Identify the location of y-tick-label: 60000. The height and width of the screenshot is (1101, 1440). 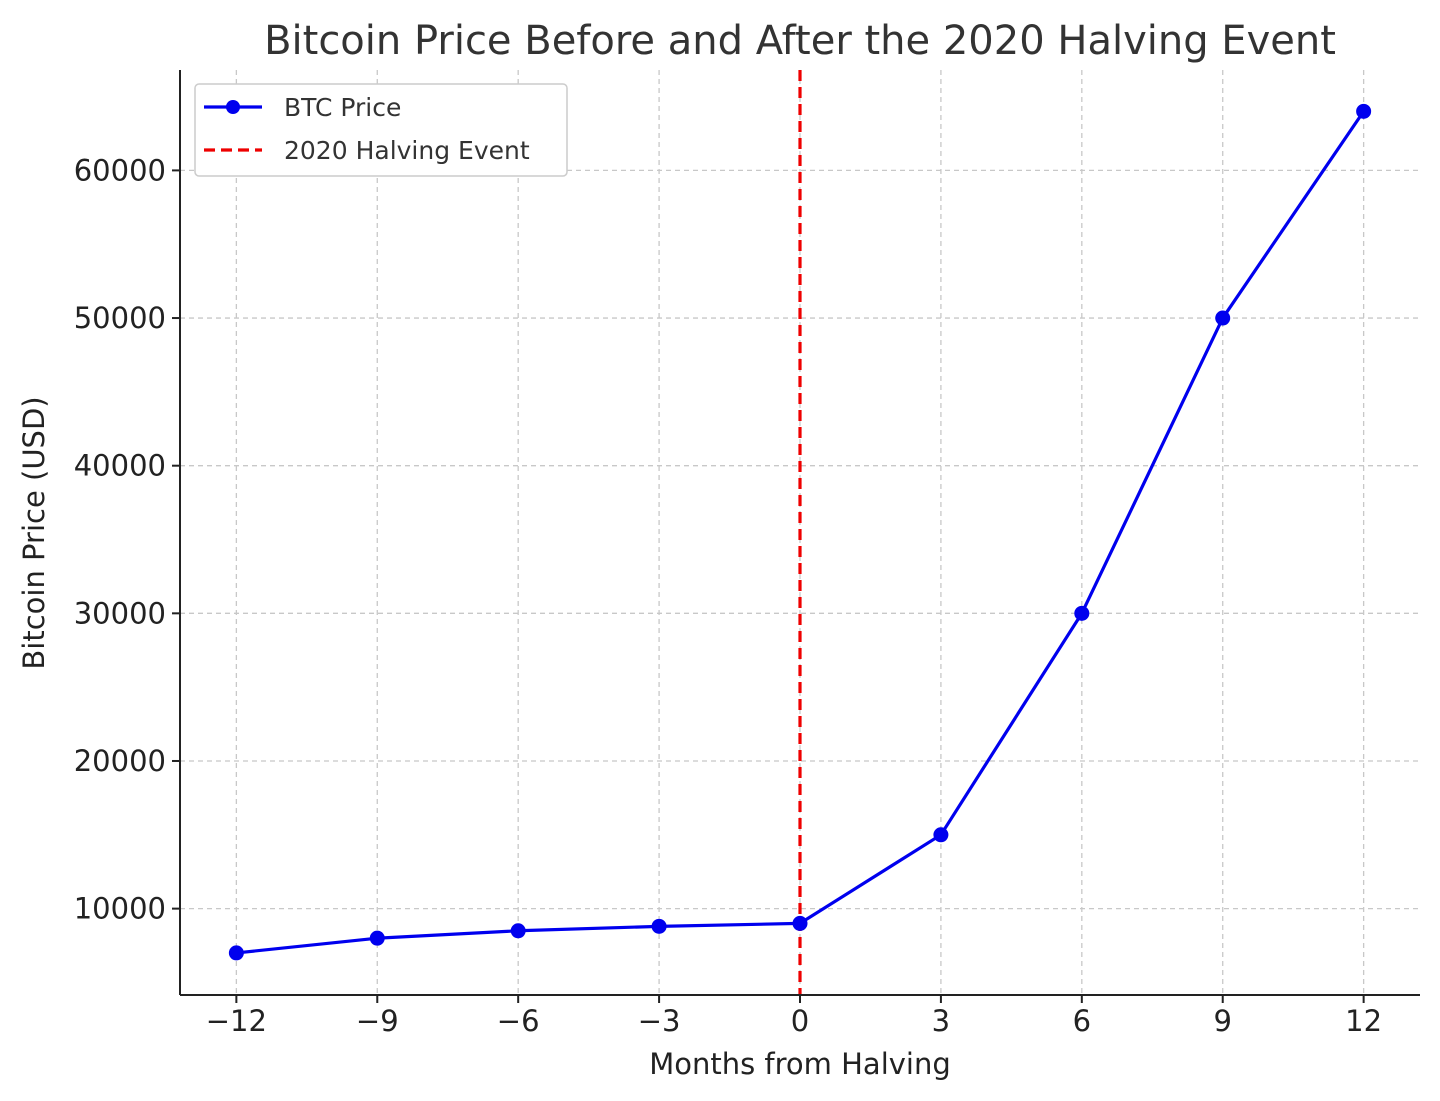
(120, 170).